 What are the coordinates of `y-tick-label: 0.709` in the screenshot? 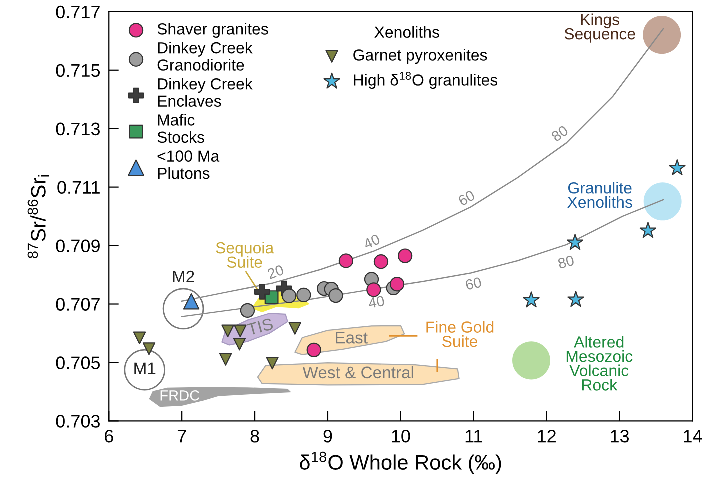 It's located at (78, 246).